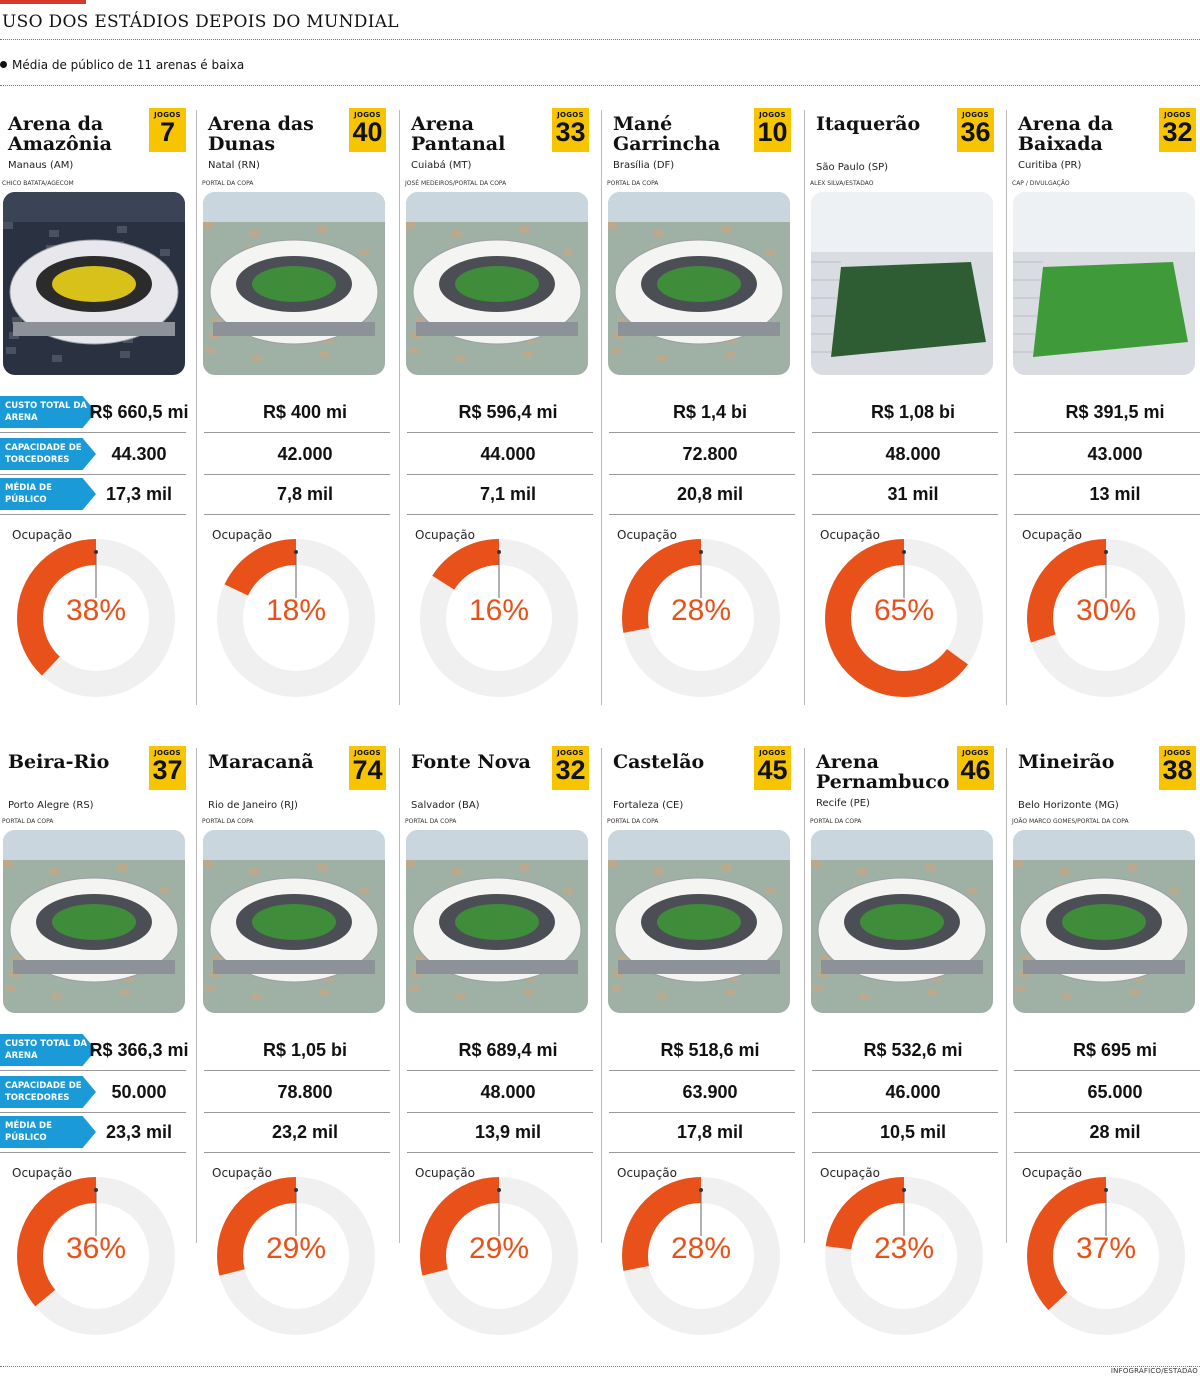 This screenshot has height=1379, width=1200. I want to click on games-badge: JOGOS 32, so click(1177, 130).